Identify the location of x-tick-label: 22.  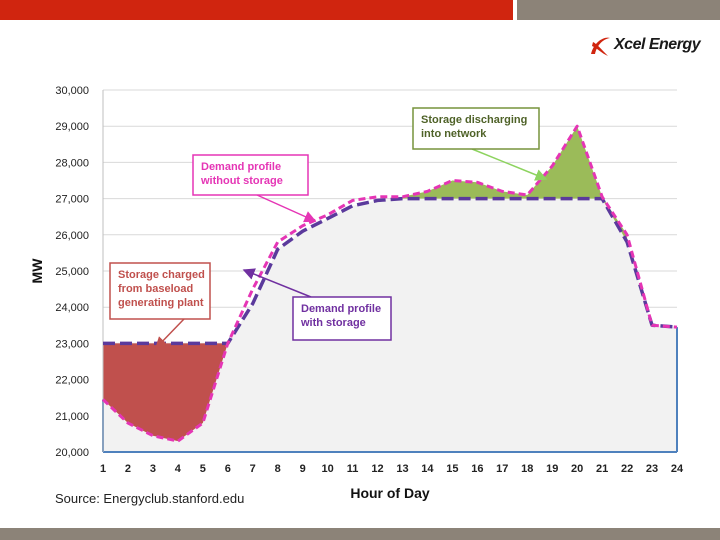
(627, 469).